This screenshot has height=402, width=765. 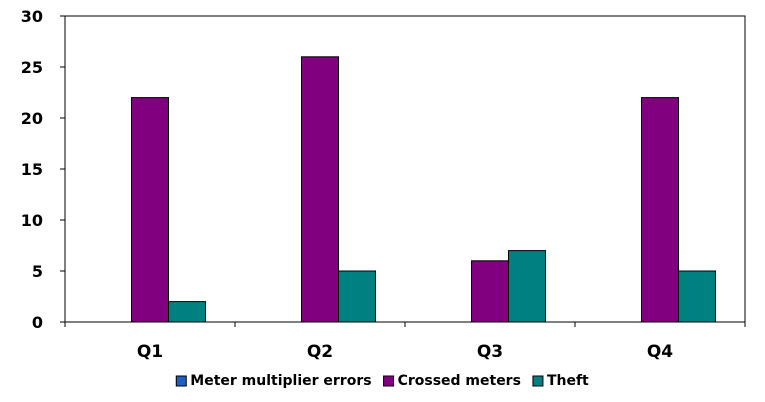 I want to click on y-ticks-layer: 0 5 10 15 20 25 30, so click(x=43, y=169).